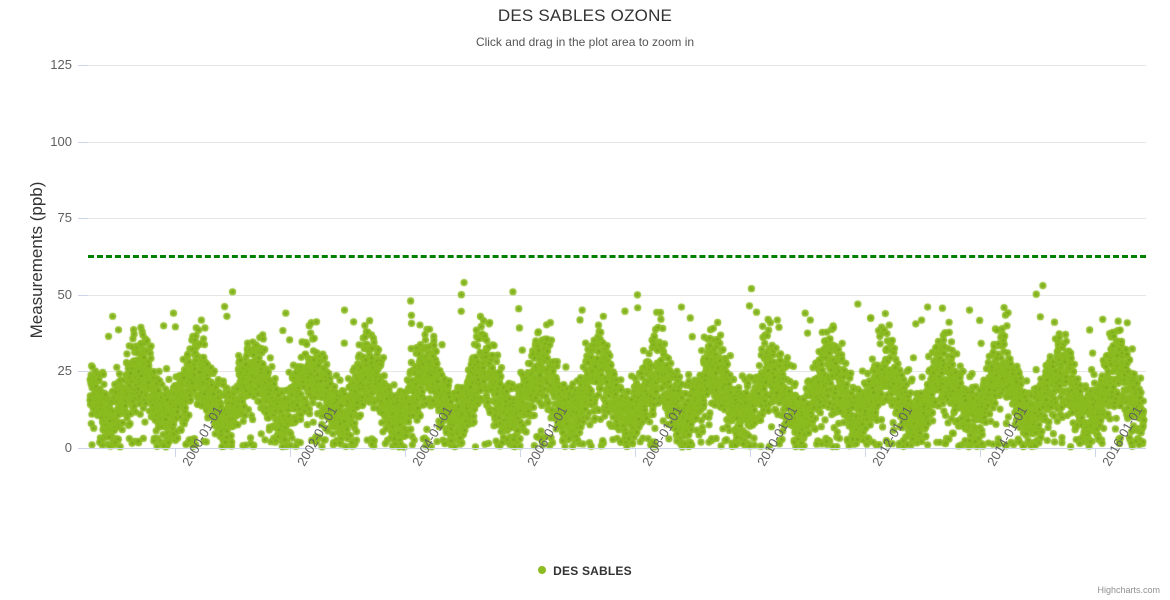 The width and height of the screenshot is (1170, 600). I want to click on threshold-line, so click(617, 256).